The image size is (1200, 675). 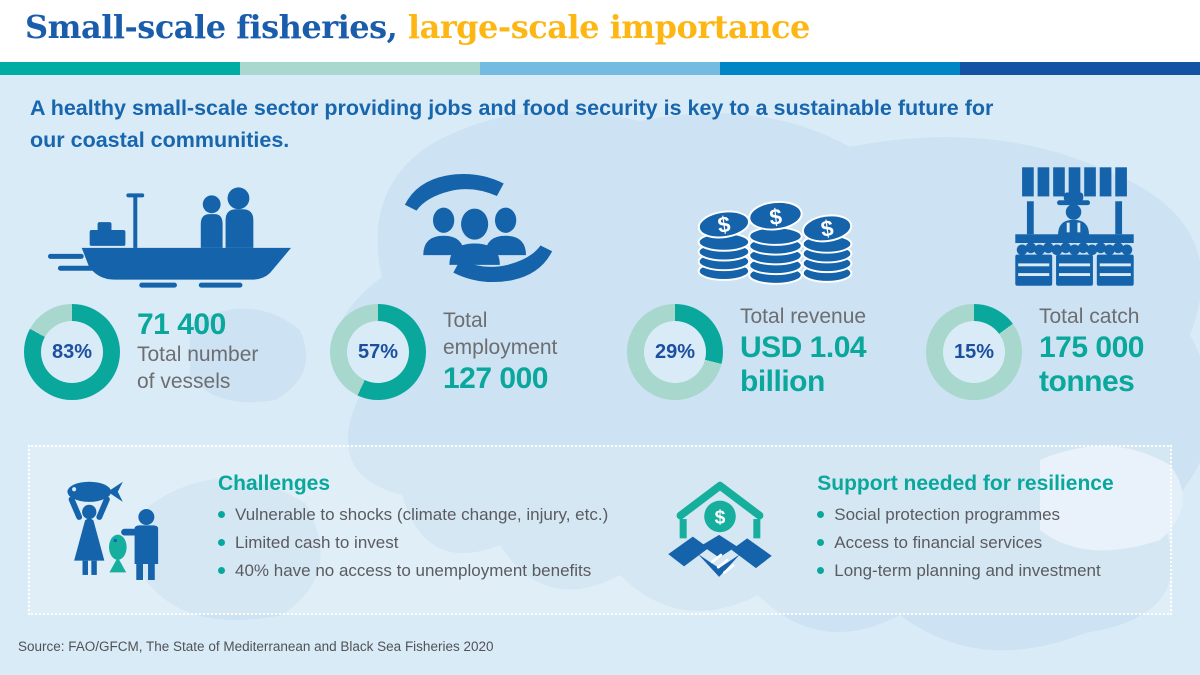 I want to click on percent-label: 83%, so click(x=72, y=351).